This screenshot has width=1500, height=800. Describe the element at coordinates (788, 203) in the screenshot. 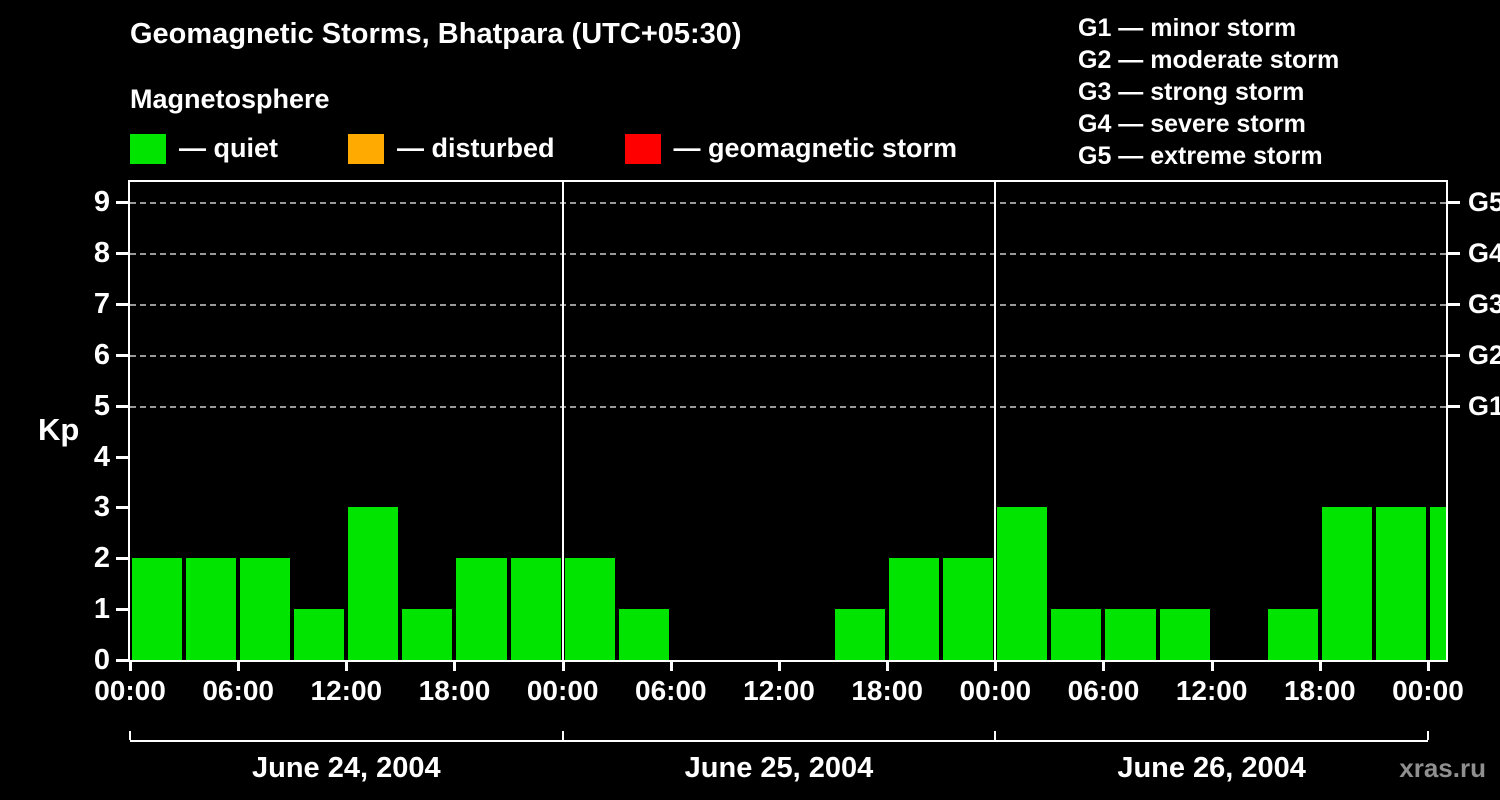

I see `gridline-kp9` at that location.